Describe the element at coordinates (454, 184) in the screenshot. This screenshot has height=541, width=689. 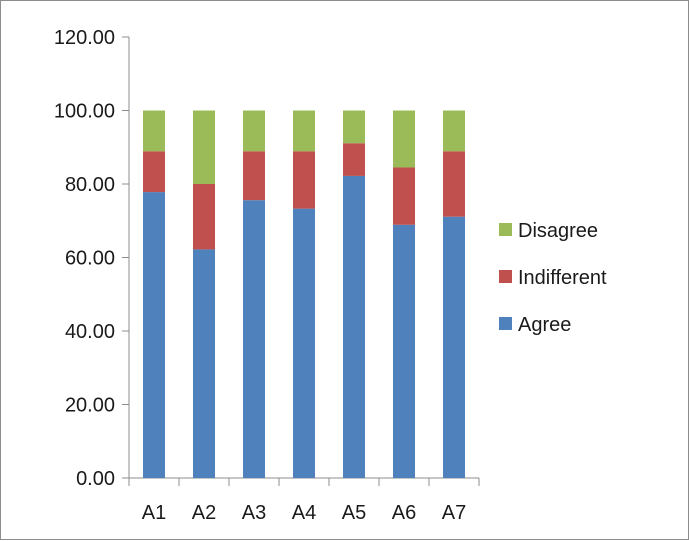
I see `bar-indifferent-a7` at that location.